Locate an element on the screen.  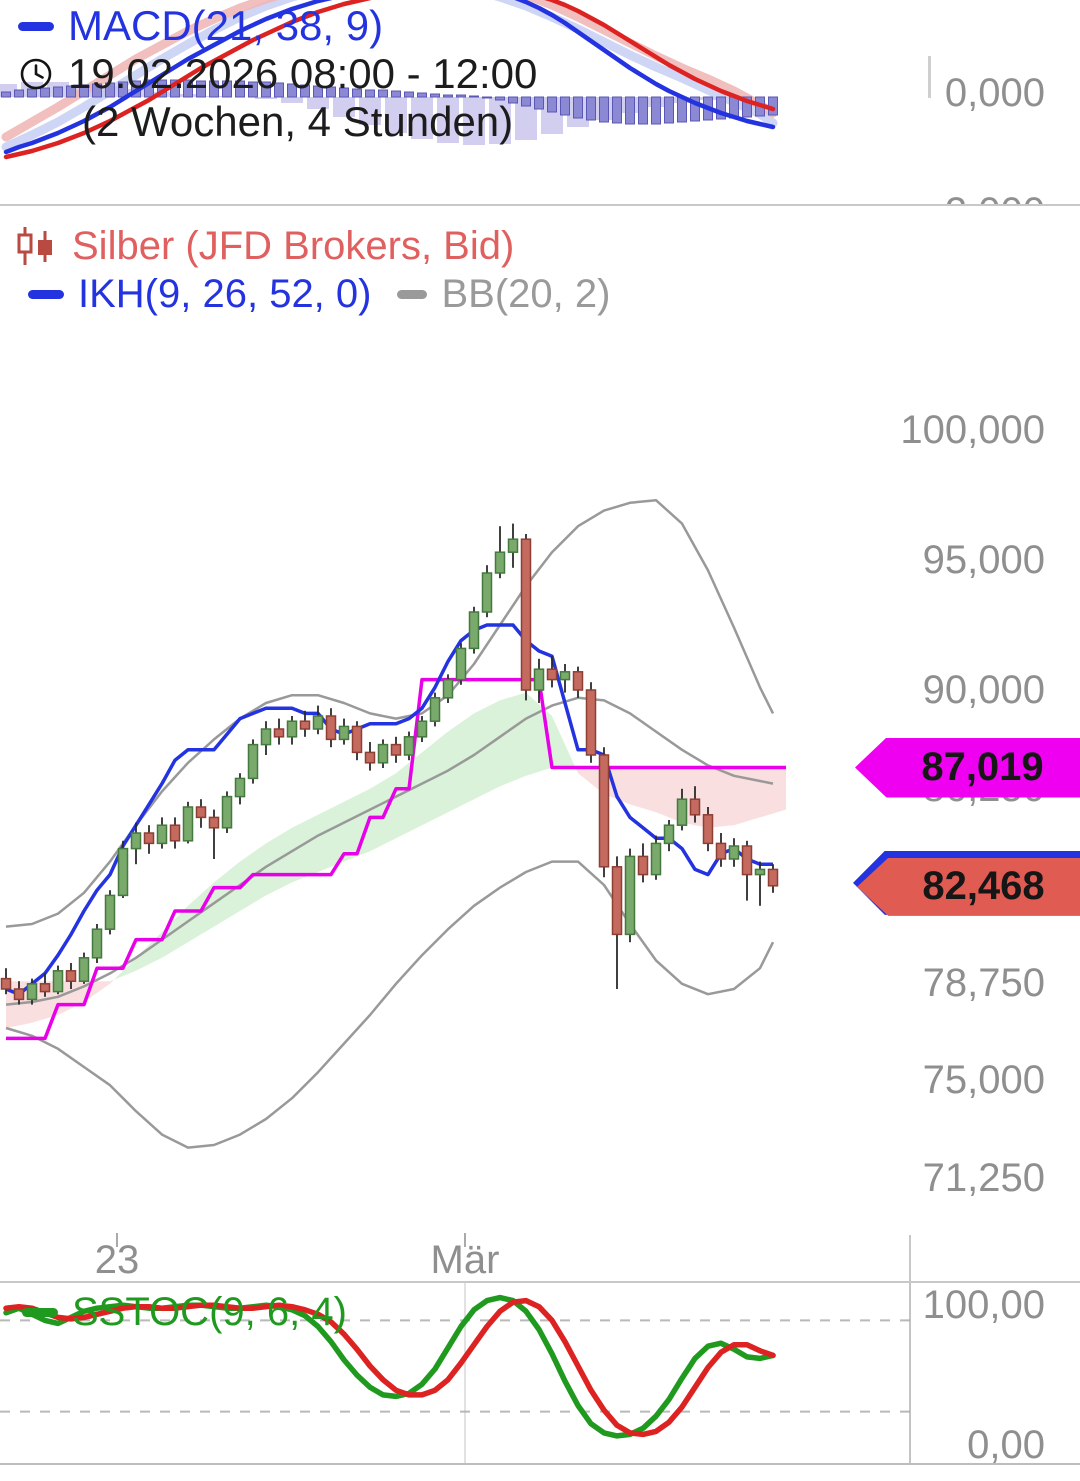
y-axis-label: 100,000 is located at coordinates (972, 430).